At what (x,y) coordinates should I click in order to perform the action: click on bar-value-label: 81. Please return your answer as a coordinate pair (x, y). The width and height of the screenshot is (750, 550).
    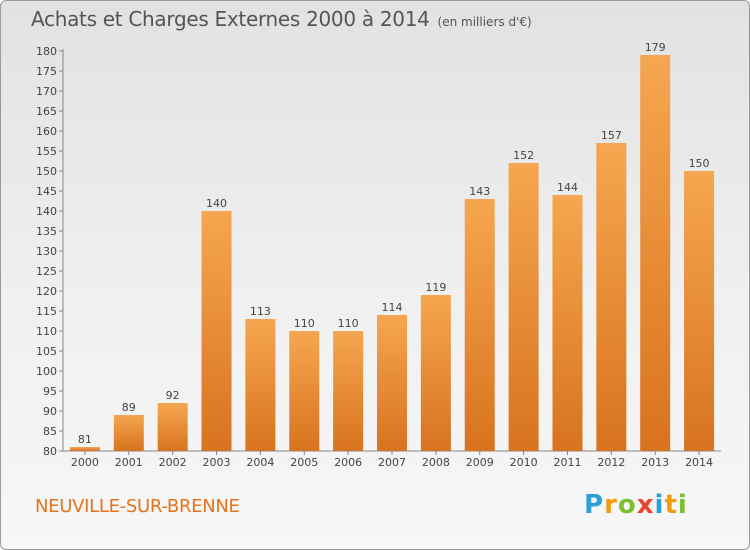
    Looking at the image, I should click on (85, 439).